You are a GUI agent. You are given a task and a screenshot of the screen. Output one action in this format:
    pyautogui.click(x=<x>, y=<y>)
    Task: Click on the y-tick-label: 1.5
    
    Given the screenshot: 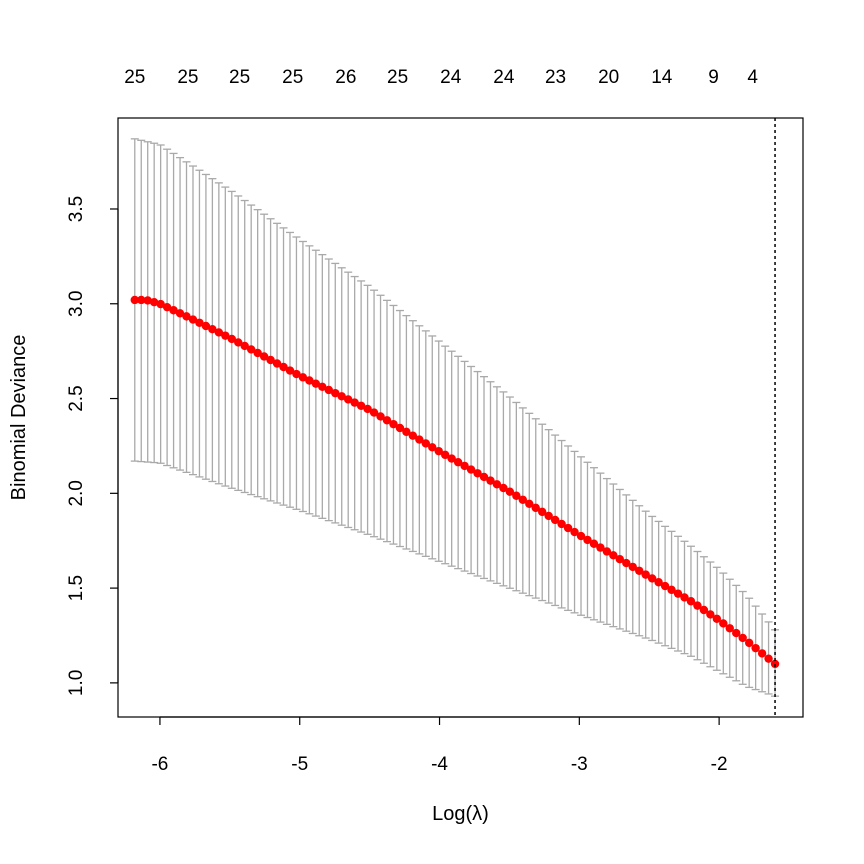 What is the action you would take?
    pyautogui.click(x=76, y=588)
    